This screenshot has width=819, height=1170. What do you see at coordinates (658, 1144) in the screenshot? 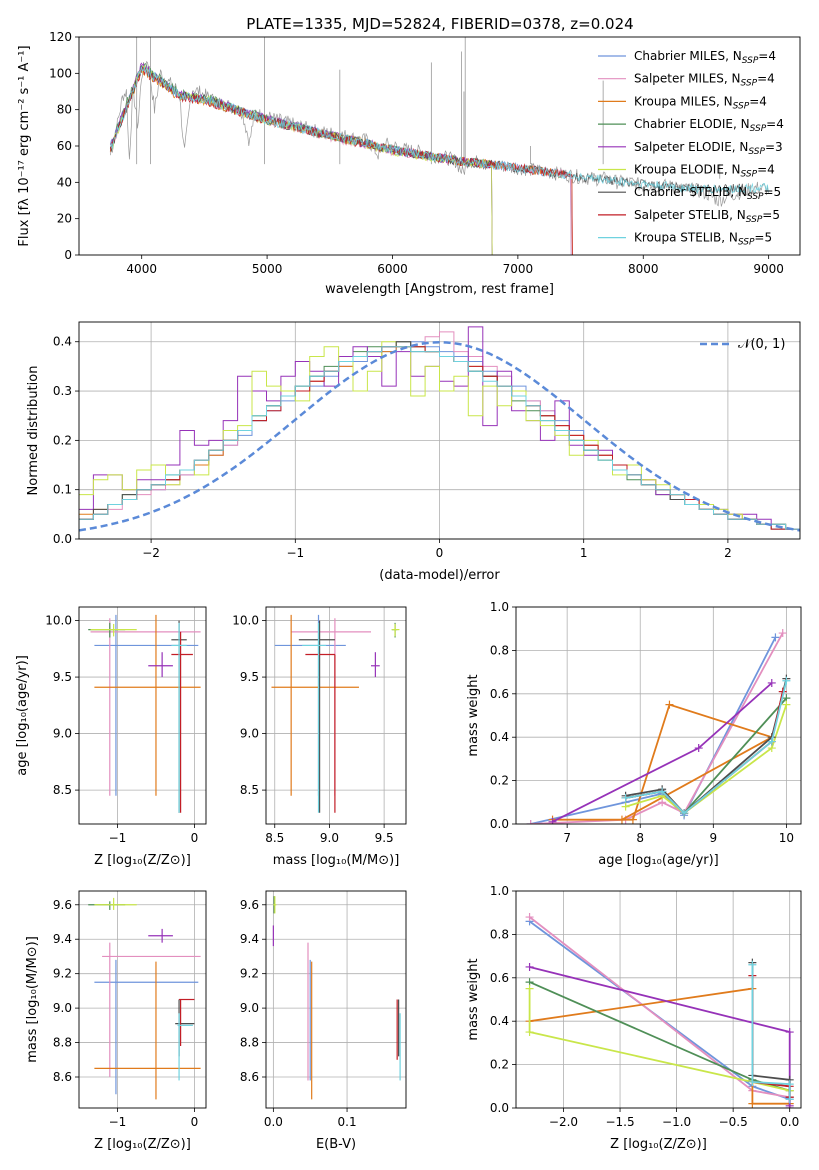
I see `weight-x-axis-label: Z [log₁₀(Z/Z⊙)]` at bounding box center [658, 1144].